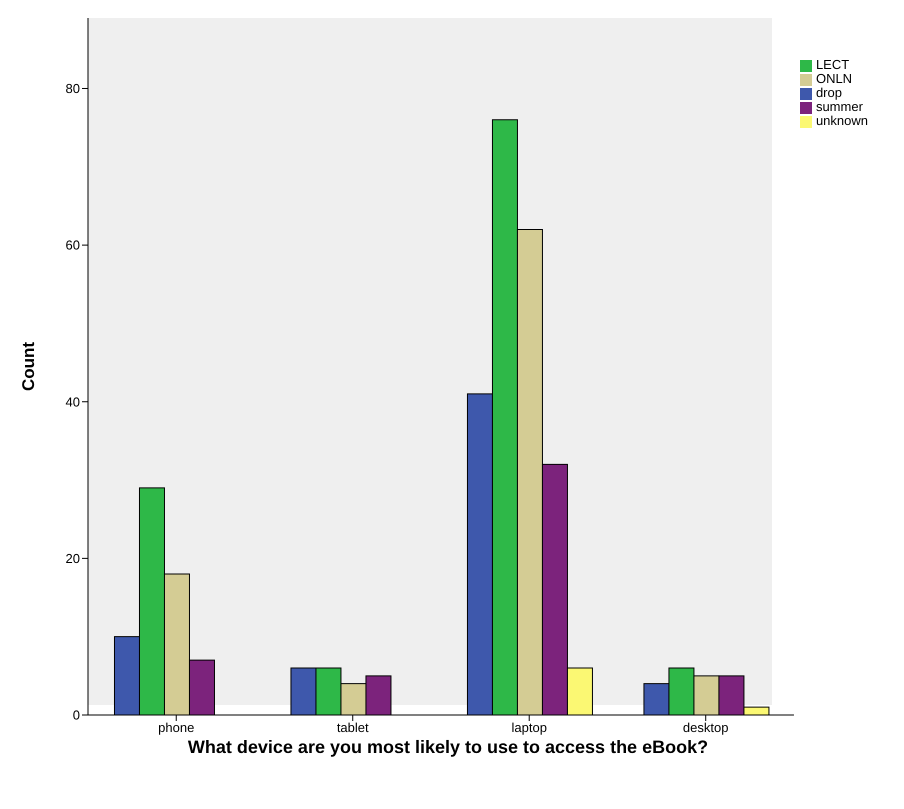  What do you see at coordinates (353, 728) in the screenshot?
I see `x-tick-label: tablet` at bounding box center [353, 728].